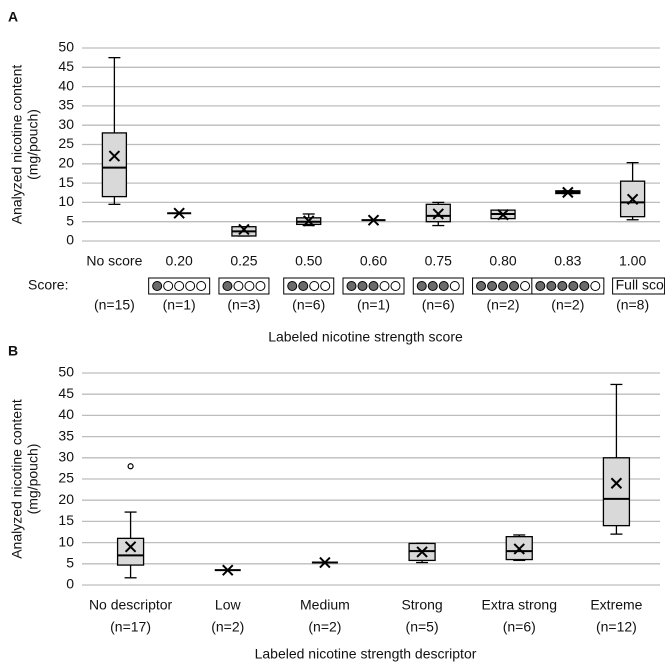  Describe the element at coordinates (567, 261) in the screenshot. I see `x-tick-label: 0.83` at that location.